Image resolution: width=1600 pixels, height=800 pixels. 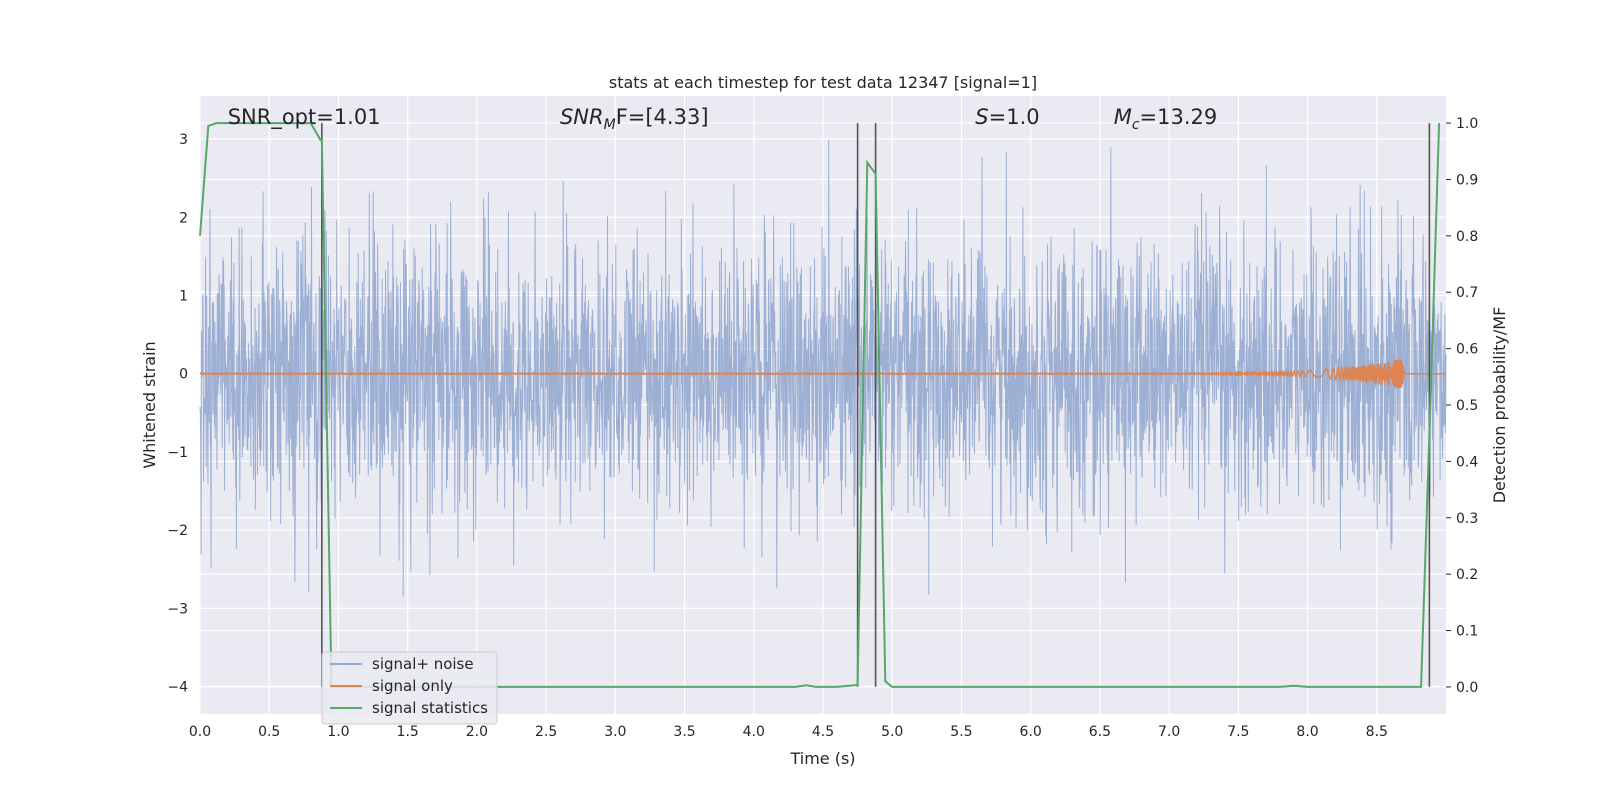 I want to click on y2-tick-label: 0.5, so click(x=1467, y=406).